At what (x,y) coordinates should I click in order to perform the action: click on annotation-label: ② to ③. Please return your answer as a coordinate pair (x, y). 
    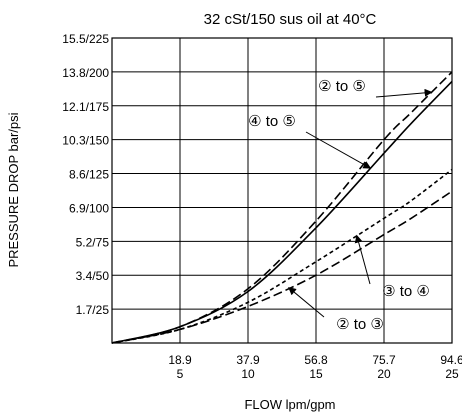
    Looking at the image, I should click on (360, 324).